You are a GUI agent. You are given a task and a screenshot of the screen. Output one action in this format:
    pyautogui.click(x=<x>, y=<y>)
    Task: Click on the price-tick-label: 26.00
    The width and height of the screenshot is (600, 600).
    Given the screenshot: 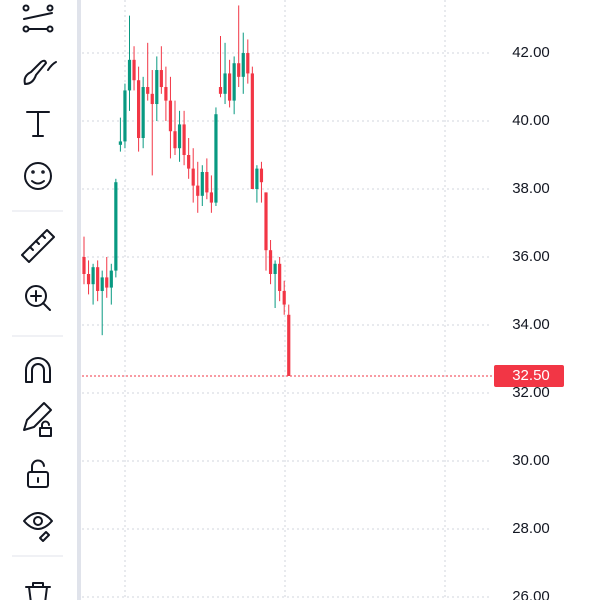 What is the action you would take?
    pyautogui.click(x=531, y=594)
    